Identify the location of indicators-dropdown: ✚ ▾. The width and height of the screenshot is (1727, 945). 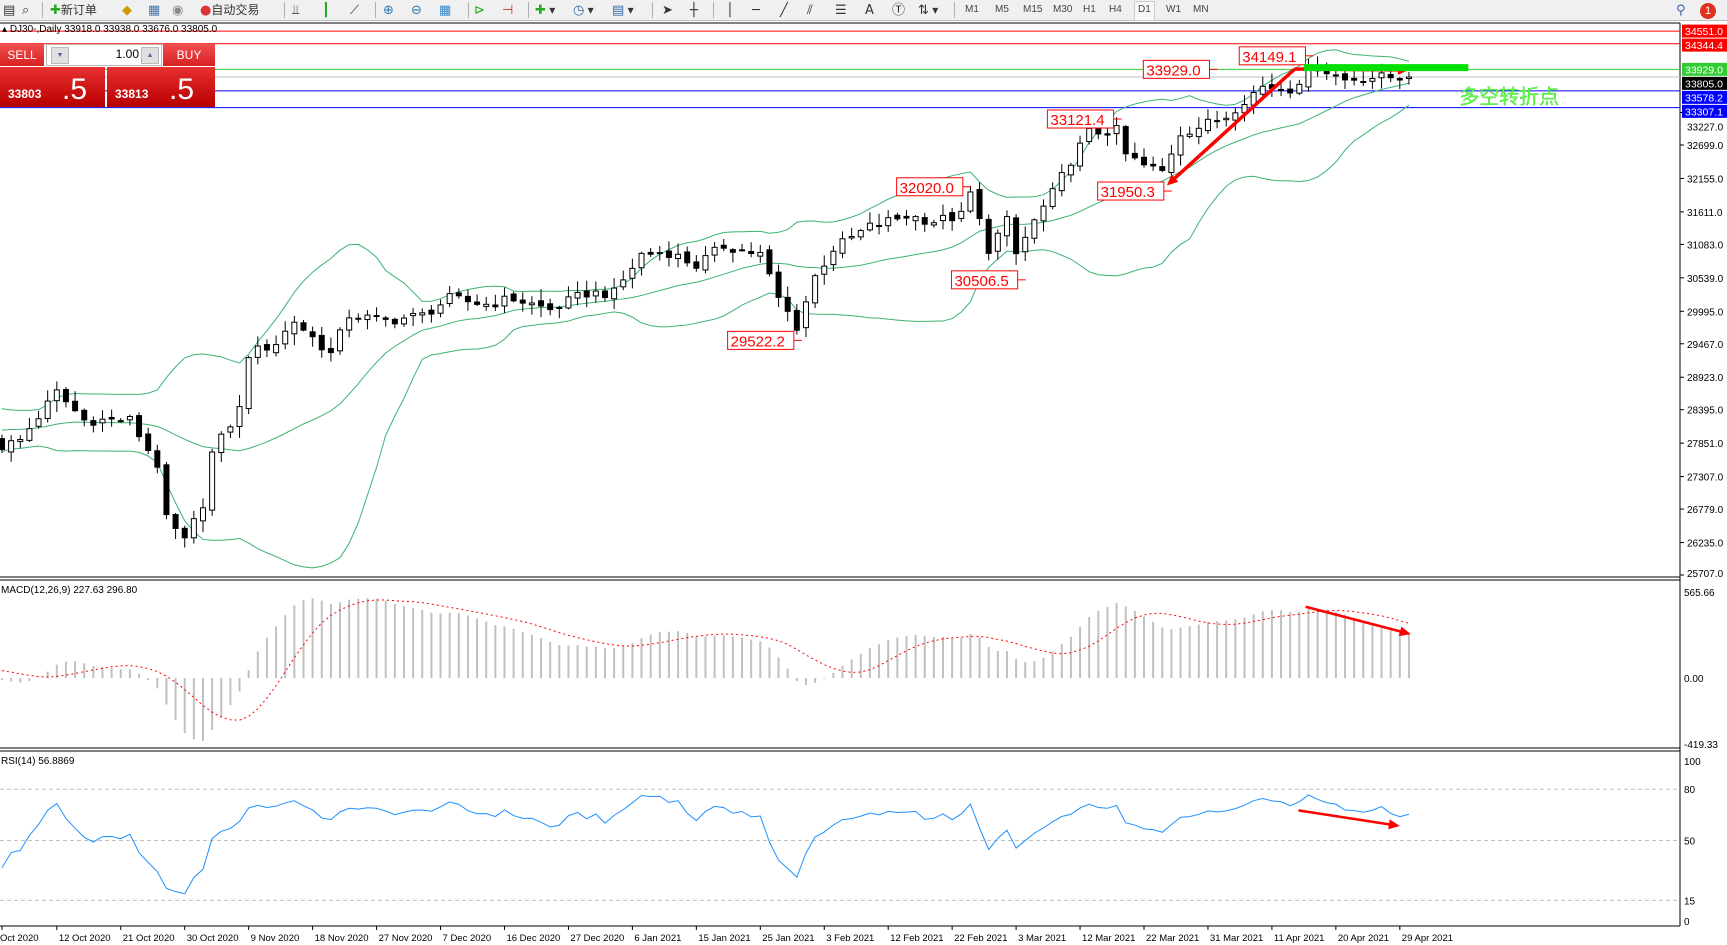
(545, 10).